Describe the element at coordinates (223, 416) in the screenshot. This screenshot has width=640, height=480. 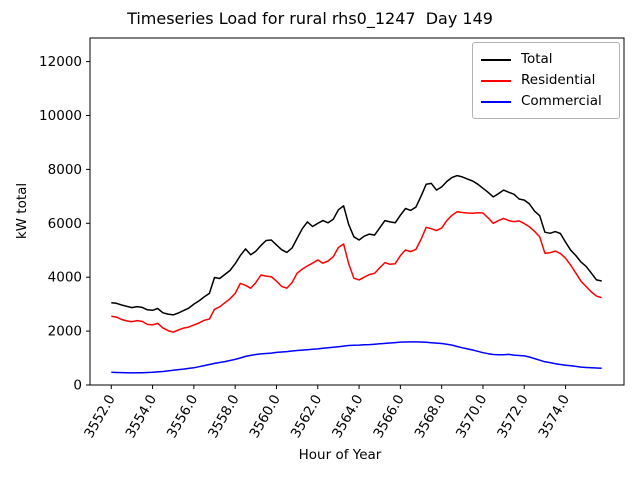
I see `svg-text: 3558.0` at that location.